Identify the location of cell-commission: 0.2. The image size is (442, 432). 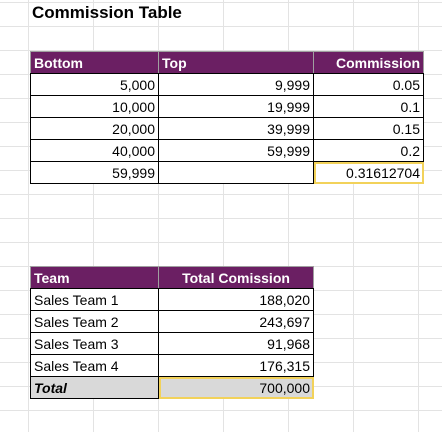
(368, 150).